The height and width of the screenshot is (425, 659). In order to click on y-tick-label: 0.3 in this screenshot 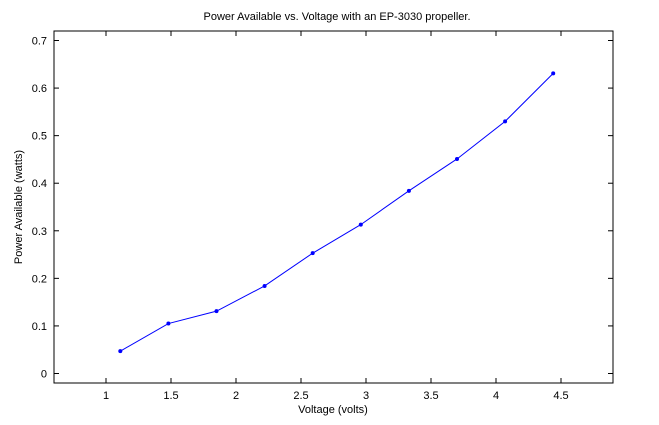, I will do `click(39, 232)`.